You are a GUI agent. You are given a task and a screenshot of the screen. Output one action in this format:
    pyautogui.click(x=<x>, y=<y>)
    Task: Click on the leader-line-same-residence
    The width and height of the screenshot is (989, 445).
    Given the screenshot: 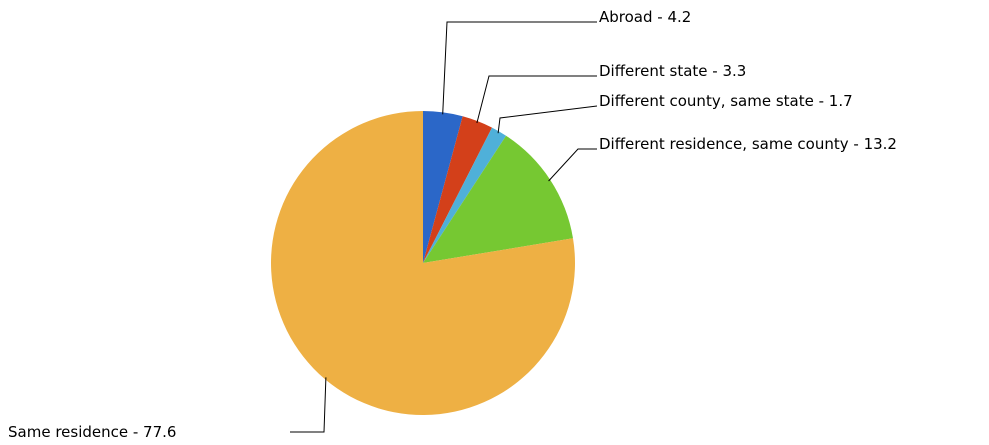 What is the action you would take?
    pyautogui.click(x=308, y=405)
    